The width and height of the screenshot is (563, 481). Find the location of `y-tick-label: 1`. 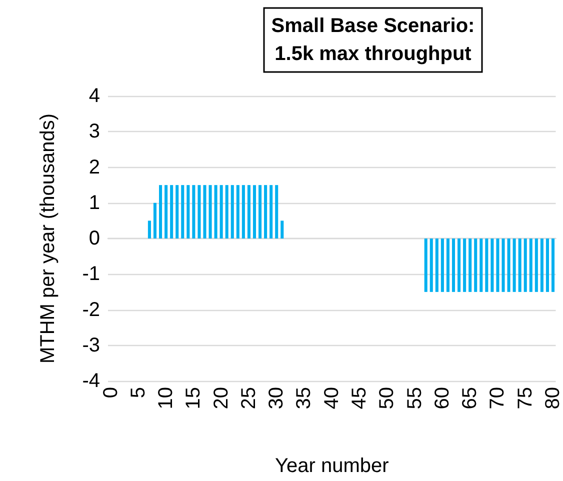

y-tick-label: 1 is located at coordinates (94, 203).